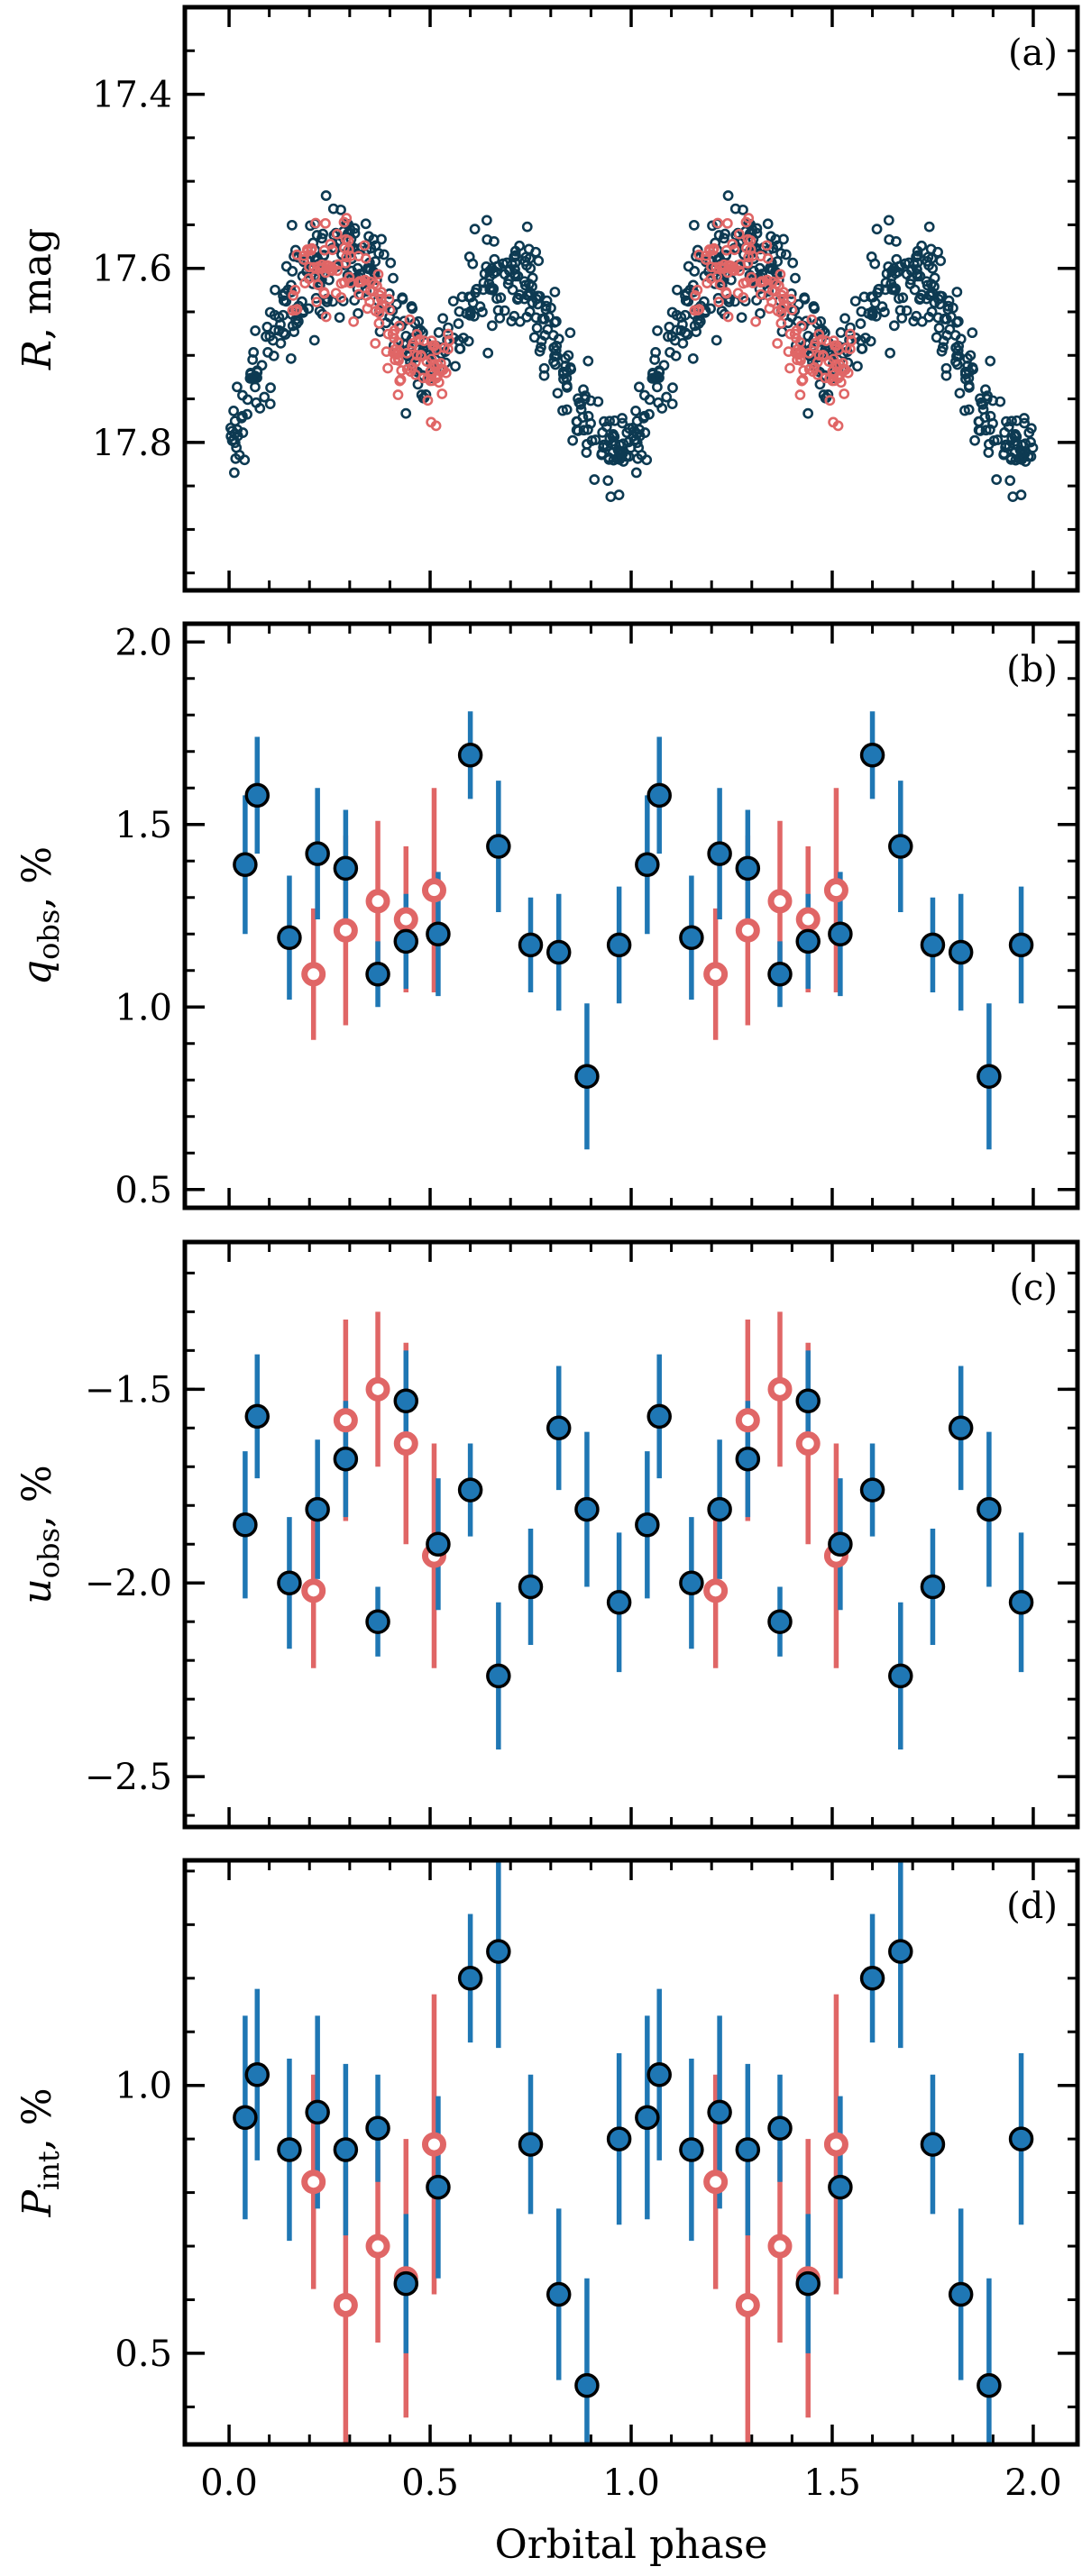 The height and width of the screenshot is (2576, 1082). Describe the element at coordinates (1033, 2483) in the screenshot. I see `x-tick-label: 2.0` at that location.